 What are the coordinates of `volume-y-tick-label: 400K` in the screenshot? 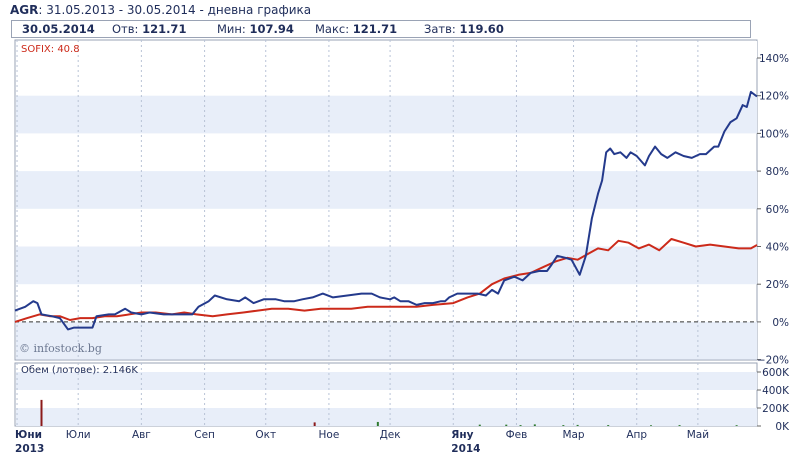 It's located at (776, 391).